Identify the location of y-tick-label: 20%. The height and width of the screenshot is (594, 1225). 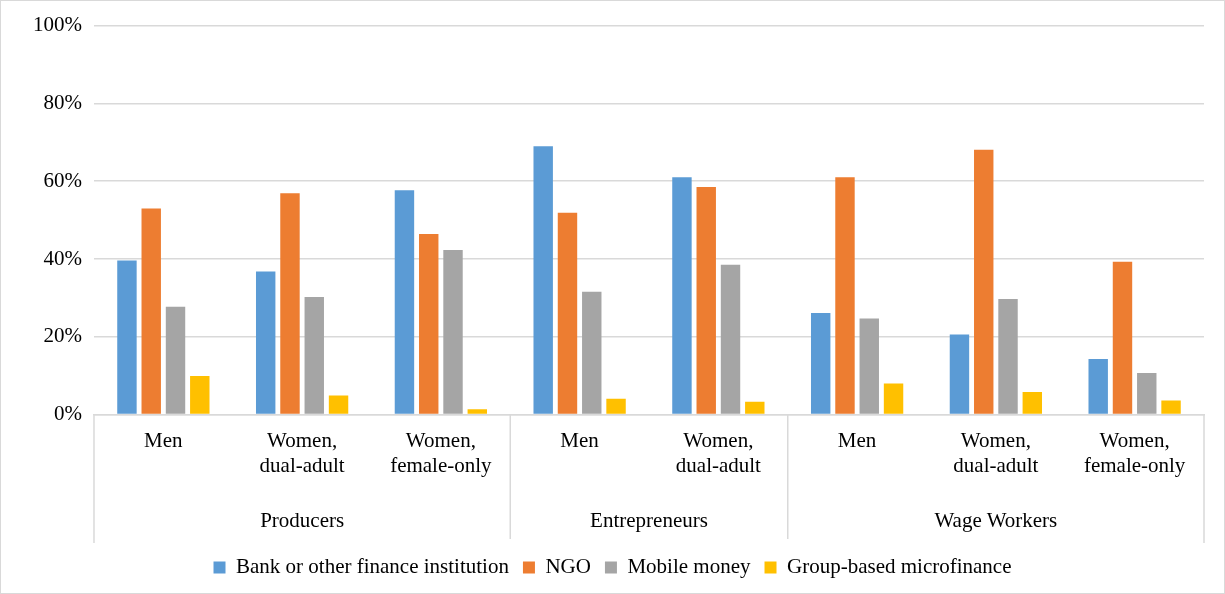
(62, 335).